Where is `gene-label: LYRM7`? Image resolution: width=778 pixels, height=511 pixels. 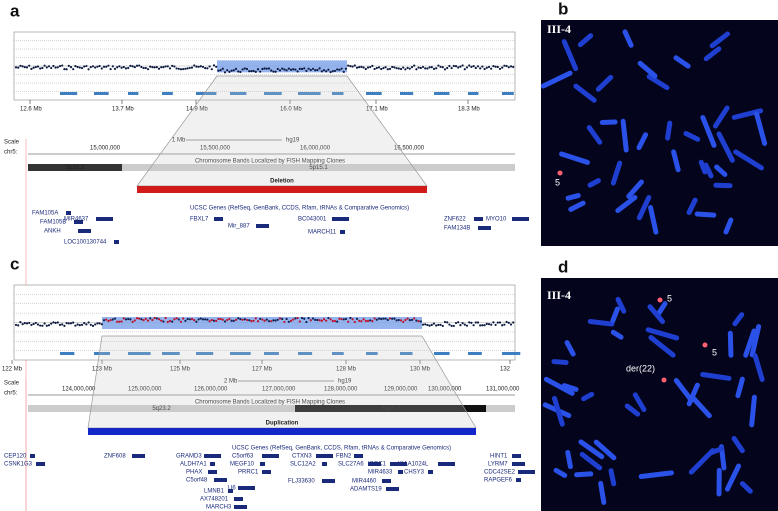
gene-label: LYRM7 is located at coordinates (498, 465).